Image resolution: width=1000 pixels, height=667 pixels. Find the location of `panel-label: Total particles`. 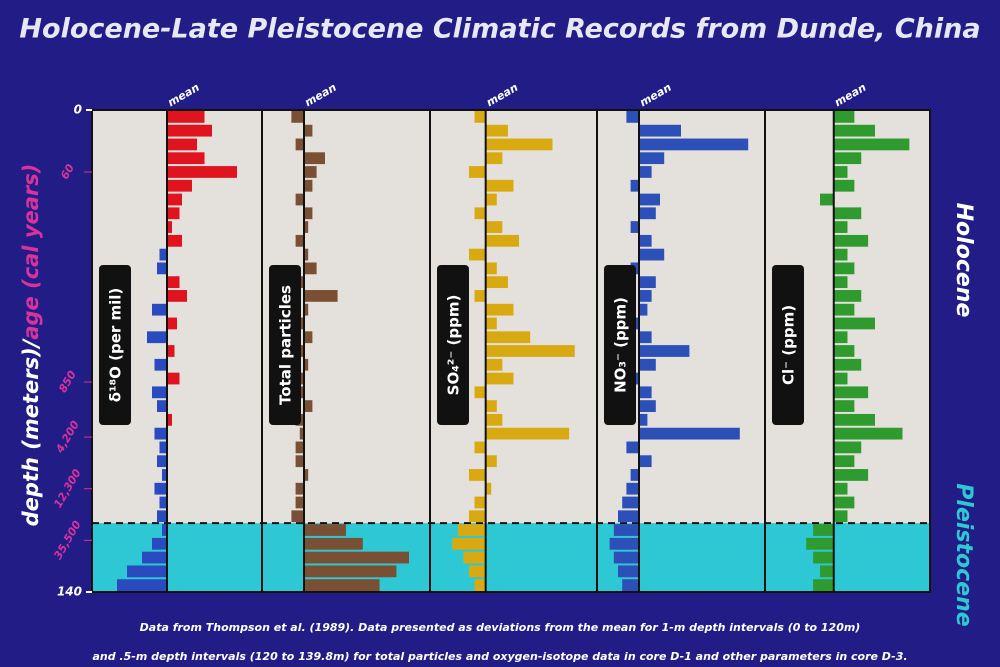

panel-label: Total particles is located at coordinates (285, 345).